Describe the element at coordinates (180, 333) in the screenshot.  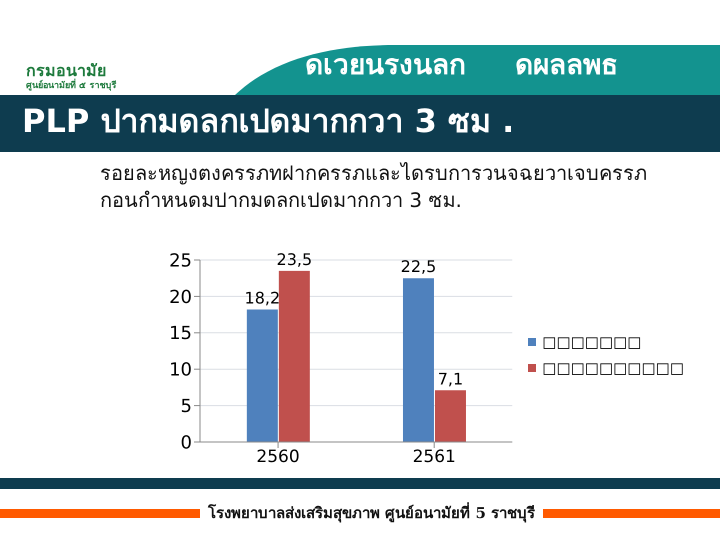
I see `y-tick-label: 15` at that location.